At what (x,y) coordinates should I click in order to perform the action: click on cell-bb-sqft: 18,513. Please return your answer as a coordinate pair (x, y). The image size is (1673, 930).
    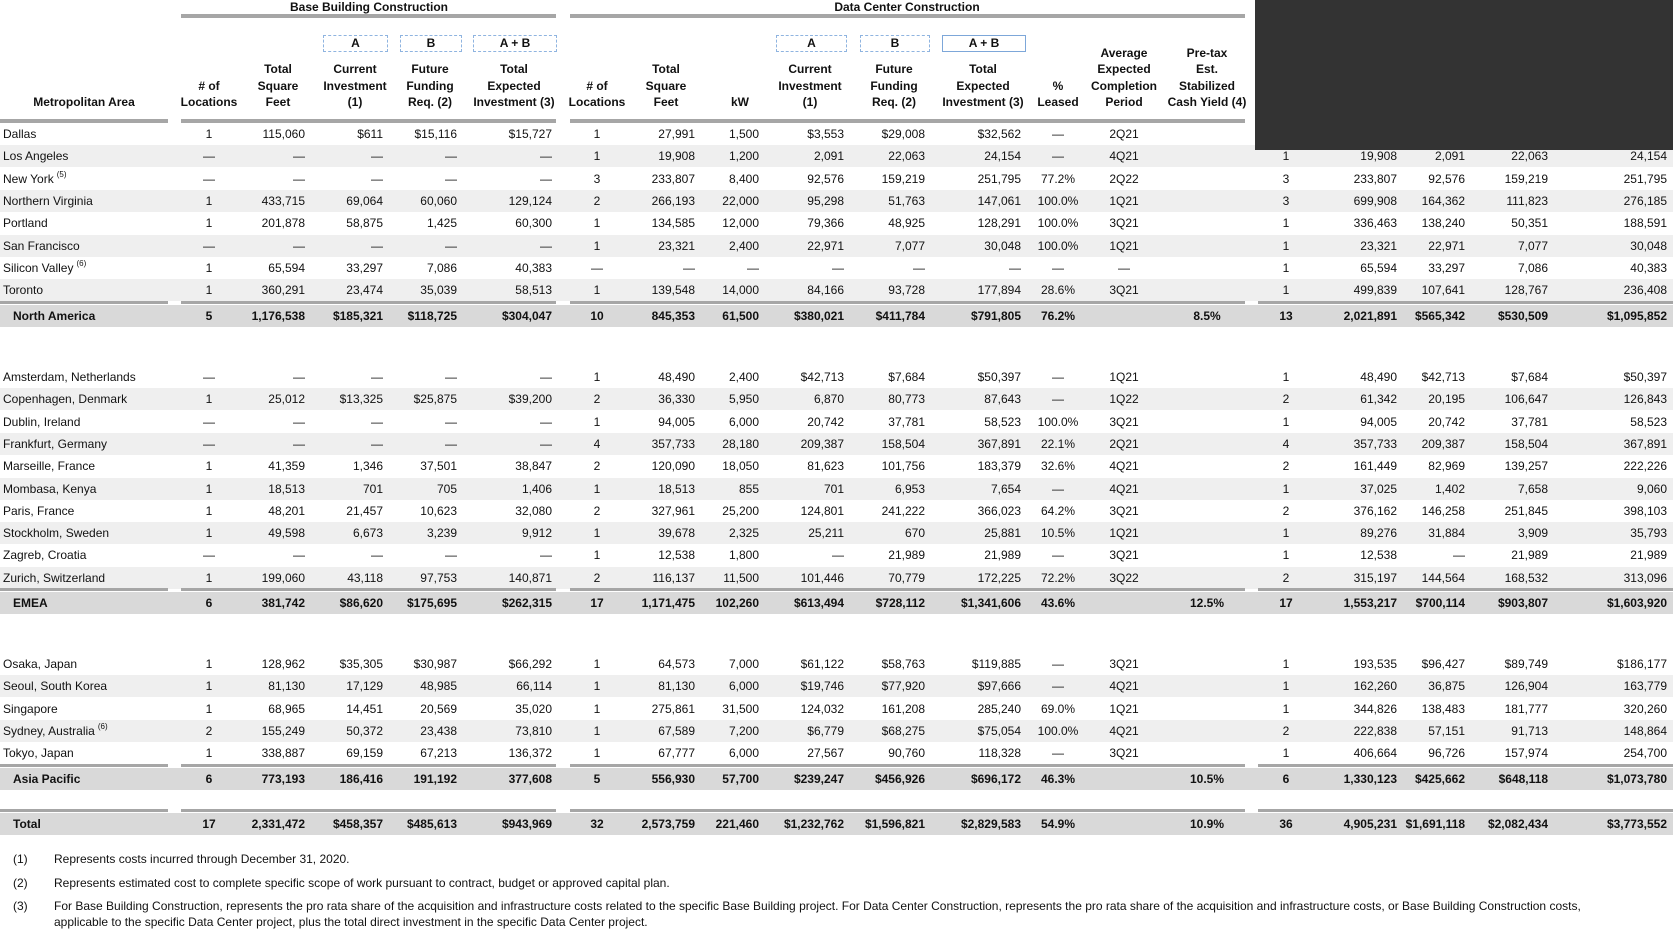
    Looking at the image, I should click on (286, 488).